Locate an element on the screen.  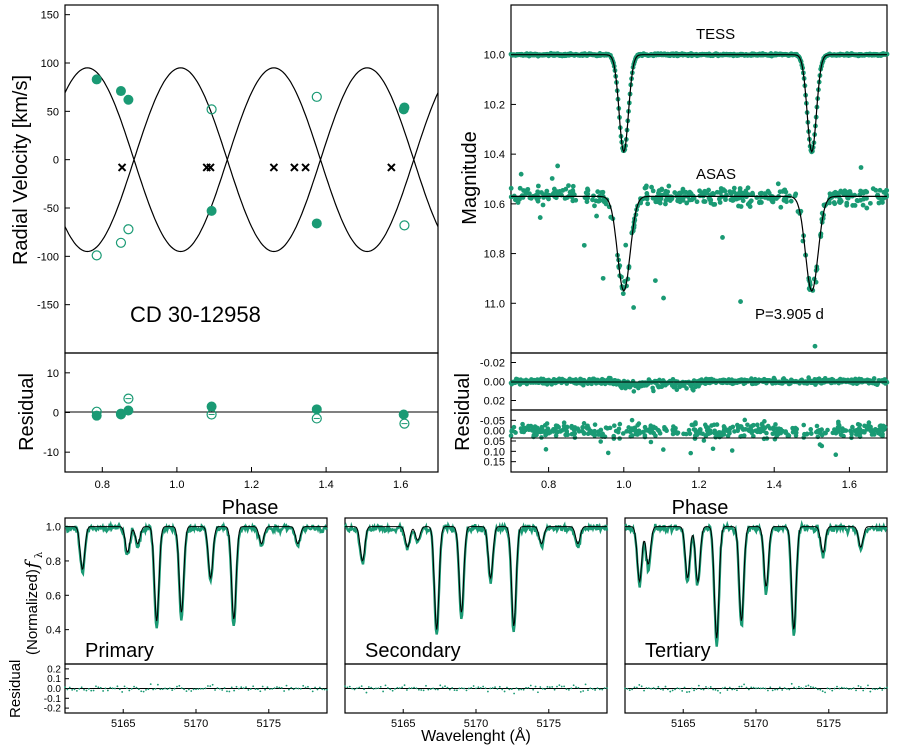
x-tick-label: 1.0 is located at coordinates (176, 485).